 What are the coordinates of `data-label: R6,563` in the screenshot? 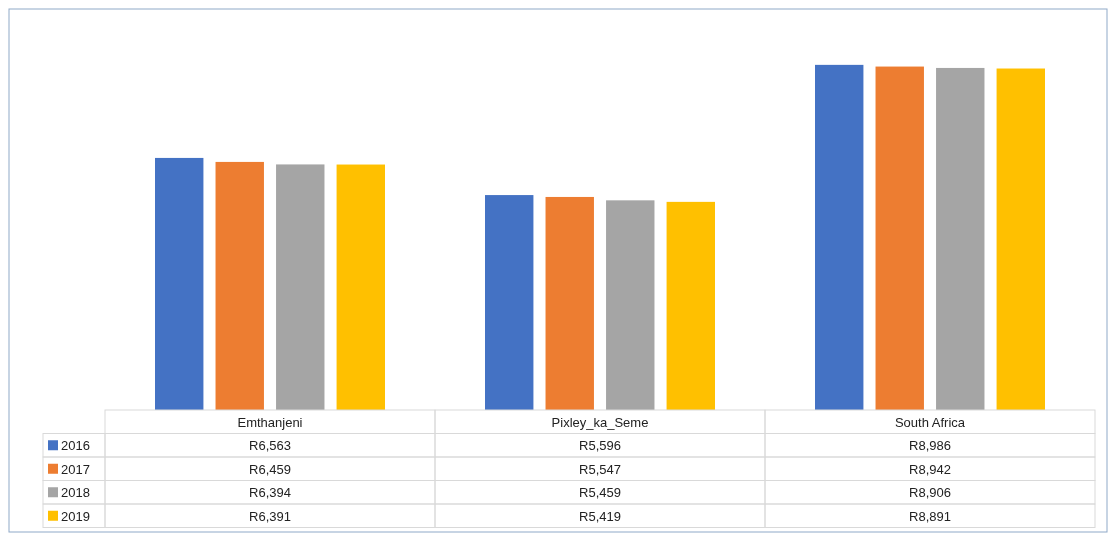 It's located at (270, 446).